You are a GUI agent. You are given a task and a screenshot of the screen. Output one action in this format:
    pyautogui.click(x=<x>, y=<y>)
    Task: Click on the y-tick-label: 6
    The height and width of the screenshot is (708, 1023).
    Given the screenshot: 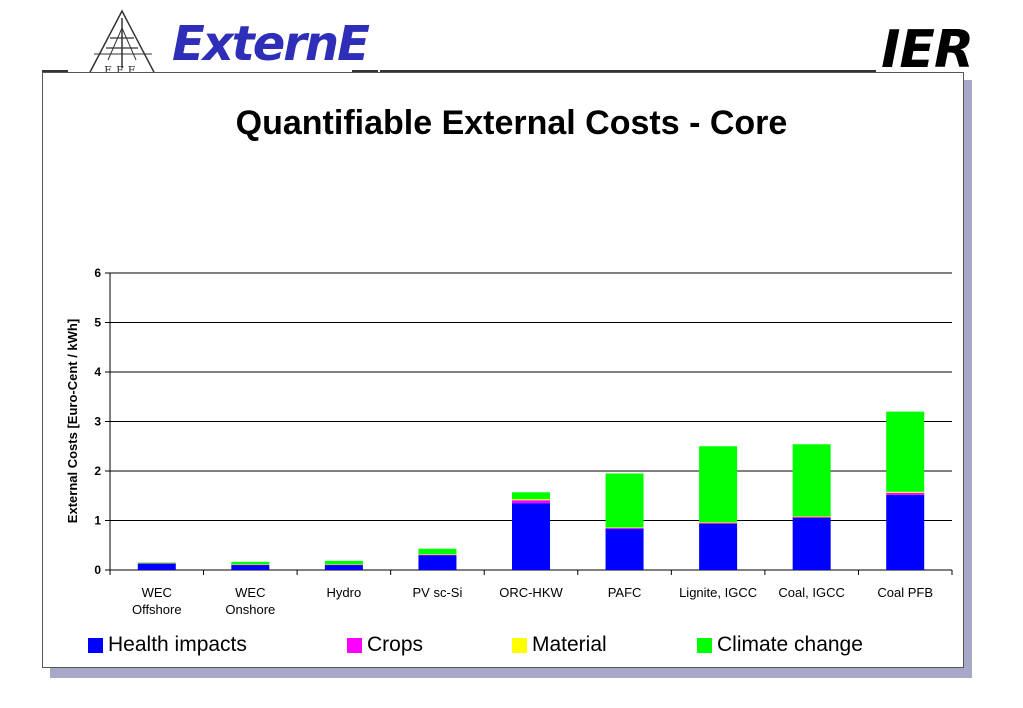 What is the action you would take?
    pyautogui.click(x=97, y=273)
    